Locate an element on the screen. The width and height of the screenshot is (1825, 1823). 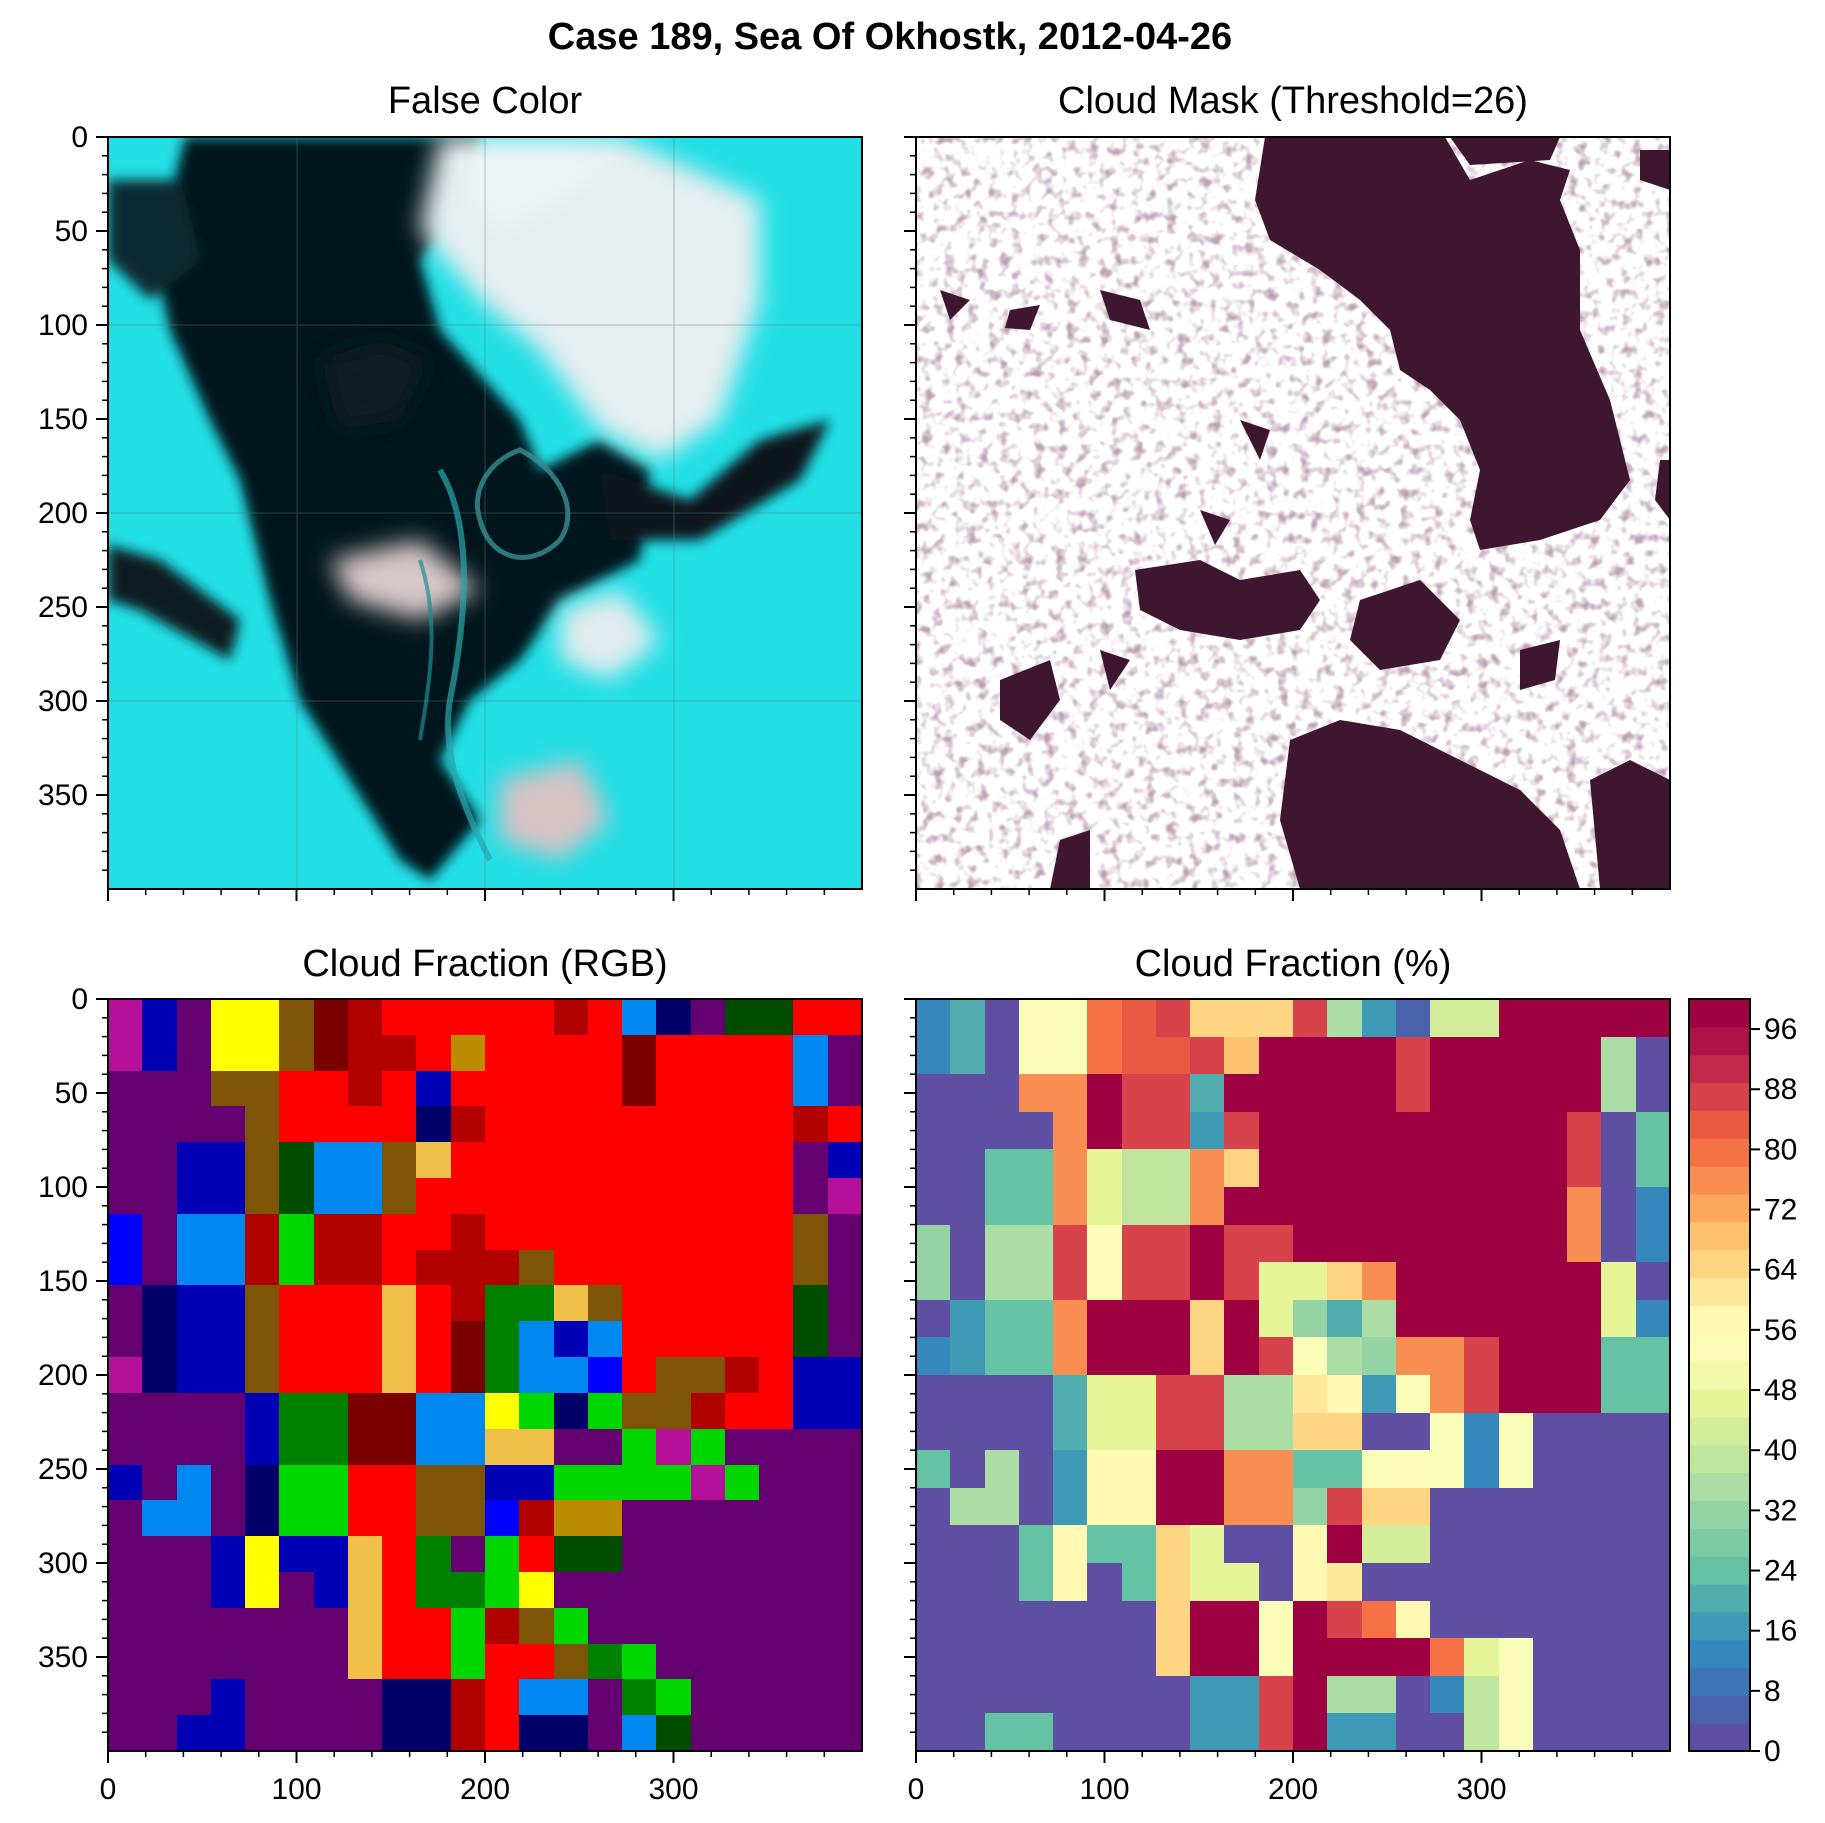
colorbar-tick-label: 72 is located at coordinates (1780, 1210).